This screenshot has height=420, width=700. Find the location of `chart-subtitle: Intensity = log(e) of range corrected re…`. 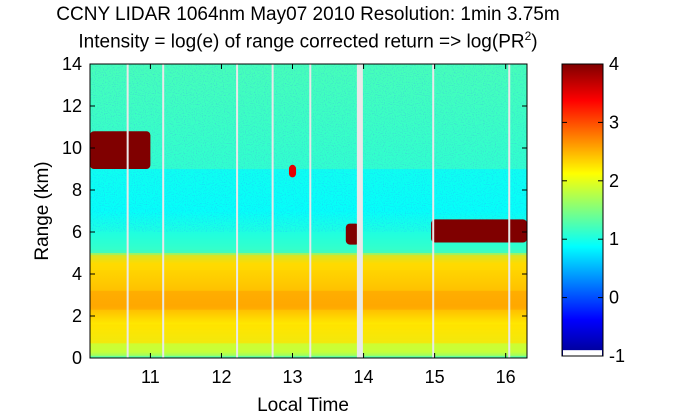

chart-subtitle: Intensity = log(e) of range corrected re… is located at coordinates (308, 41).